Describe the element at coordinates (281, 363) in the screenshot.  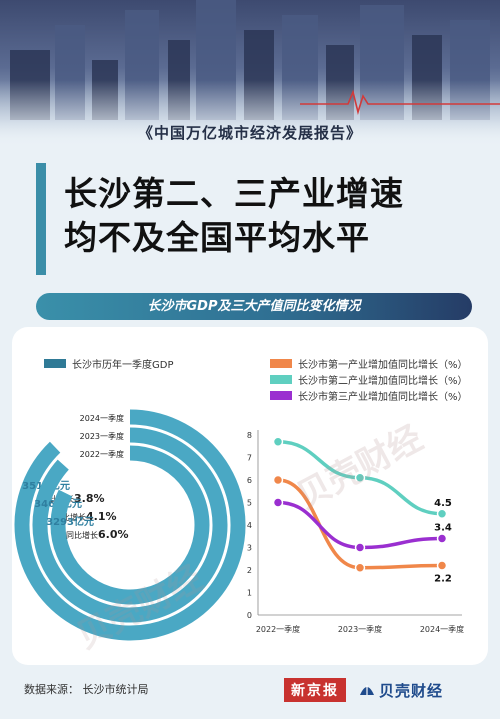
I see `primary-legend-swatch` at that location.